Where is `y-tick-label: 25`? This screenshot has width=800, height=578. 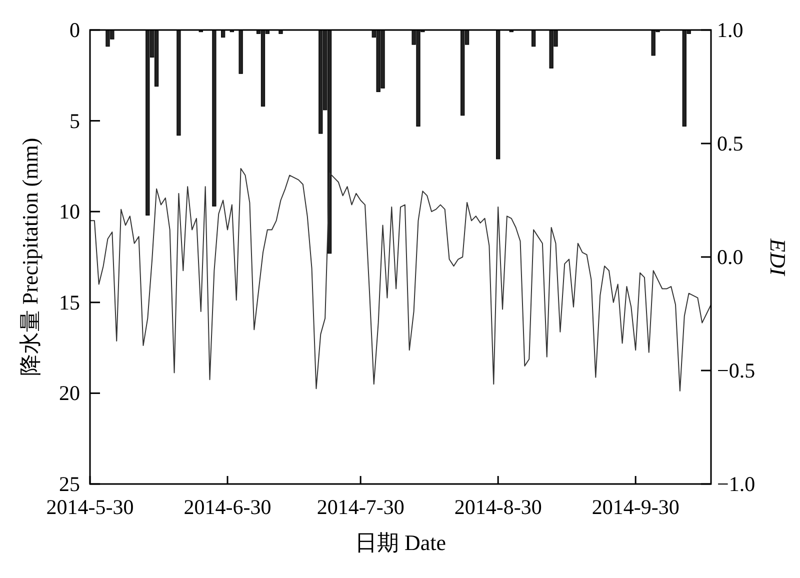 y-tick-label: 25 is located at coordinates (69, 484).